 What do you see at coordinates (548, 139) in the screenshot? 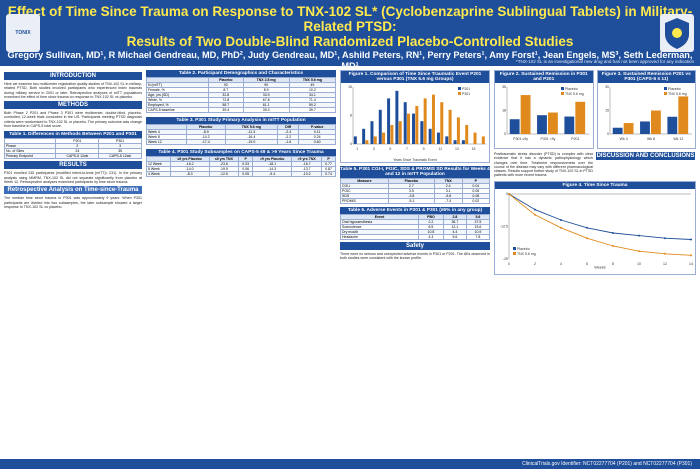
I see `tick-label: P301 >9y` at bounding box center [548, 139].